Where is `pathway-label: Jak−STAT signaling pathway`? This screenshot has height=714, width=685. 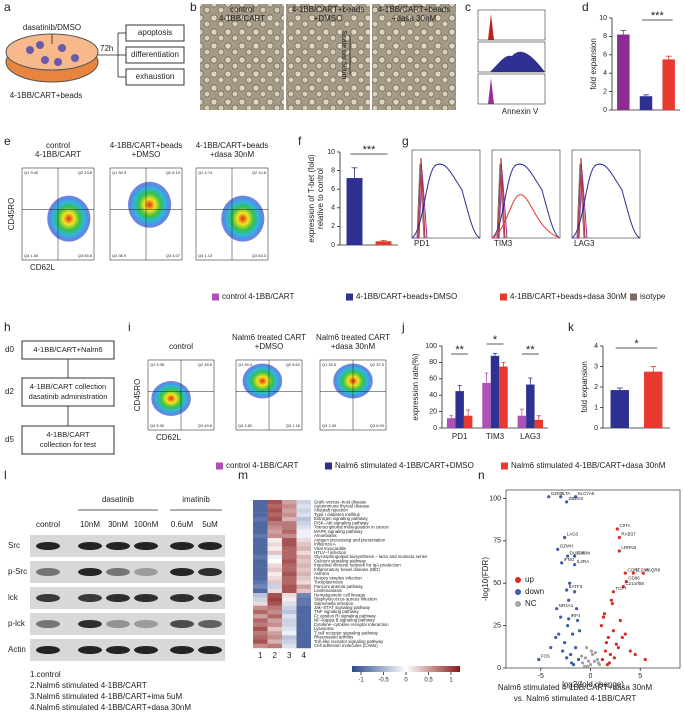
pathway-label: Jak−STAT signaling pathway is located at coordinates (342, 607).